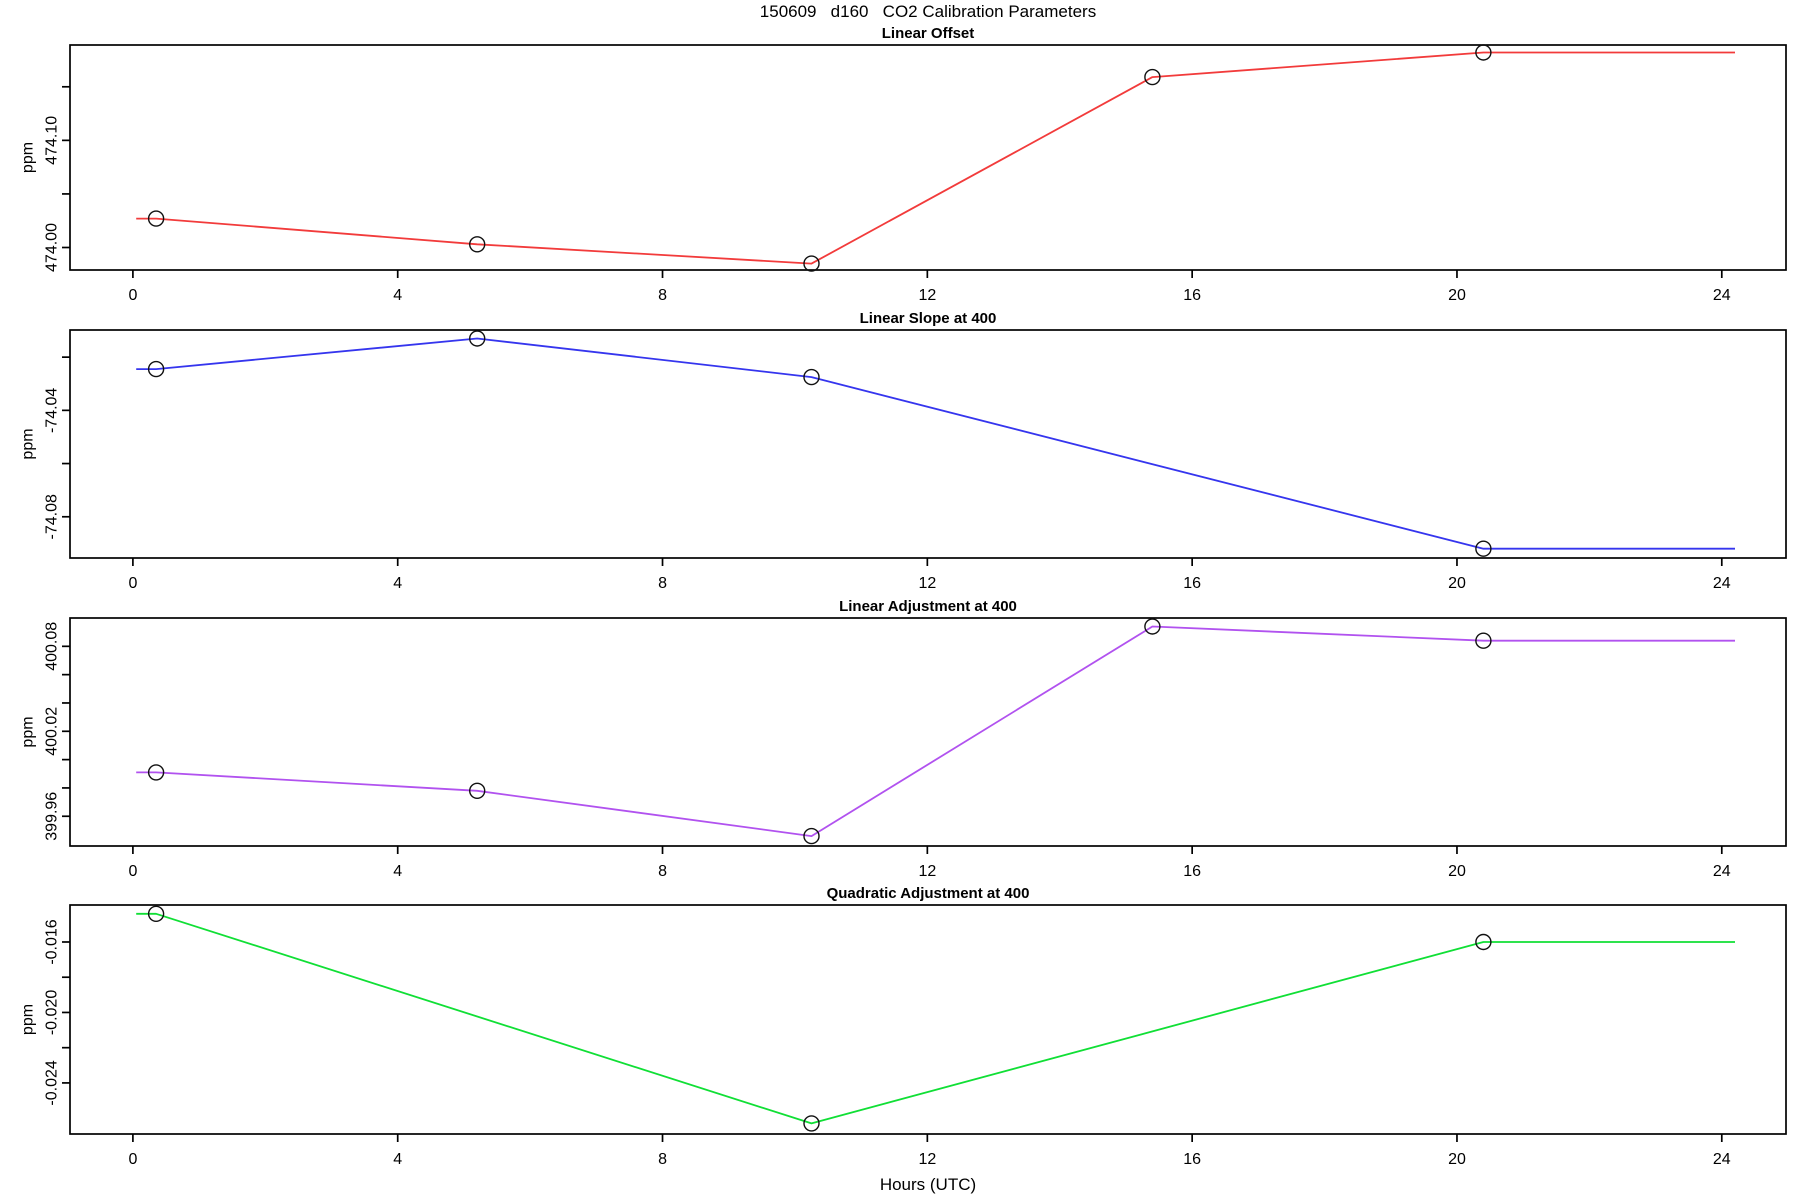  What do you see at coordinates (52, 1012) in the screenshot?
I see `y-tick-label: -0.020` at bounding box center [52, 1012].